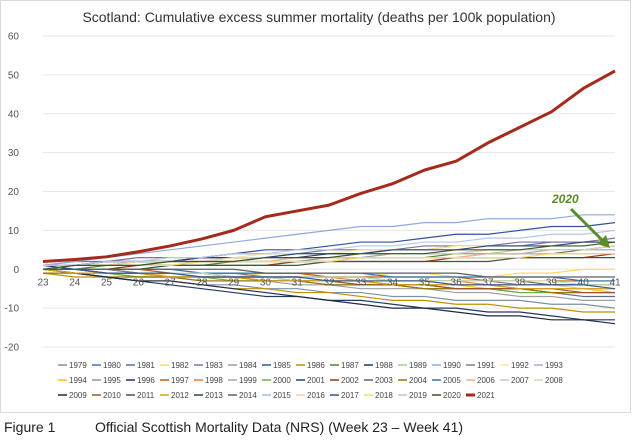  What do you see at coordinates (282, 380) in the screenshot?
I see `legend-label: 2000` at bounding box center [282, 380].